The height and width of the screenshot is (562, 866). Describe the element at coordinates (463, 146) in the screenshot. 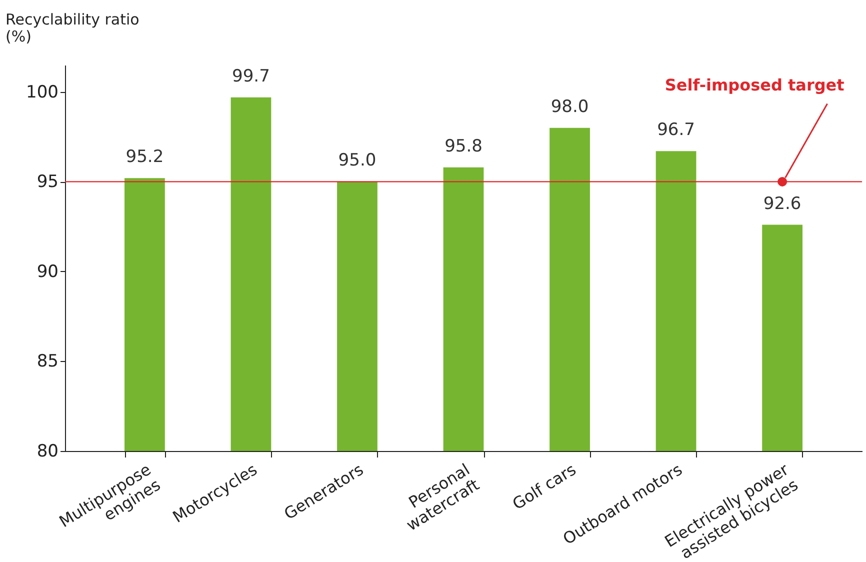

I see `data-label: 95.8` at that location.